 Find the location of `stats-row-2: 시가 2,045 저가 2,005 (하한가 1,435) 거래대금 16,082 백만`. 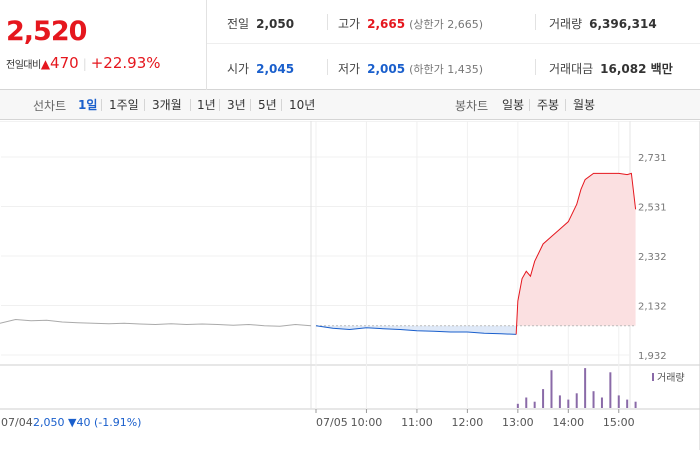

stats-row-2: 시가 2,045 저가 2,005 (하한가 1,435) 거래대금 16,082 백만 is located at coordinates (453, 67).